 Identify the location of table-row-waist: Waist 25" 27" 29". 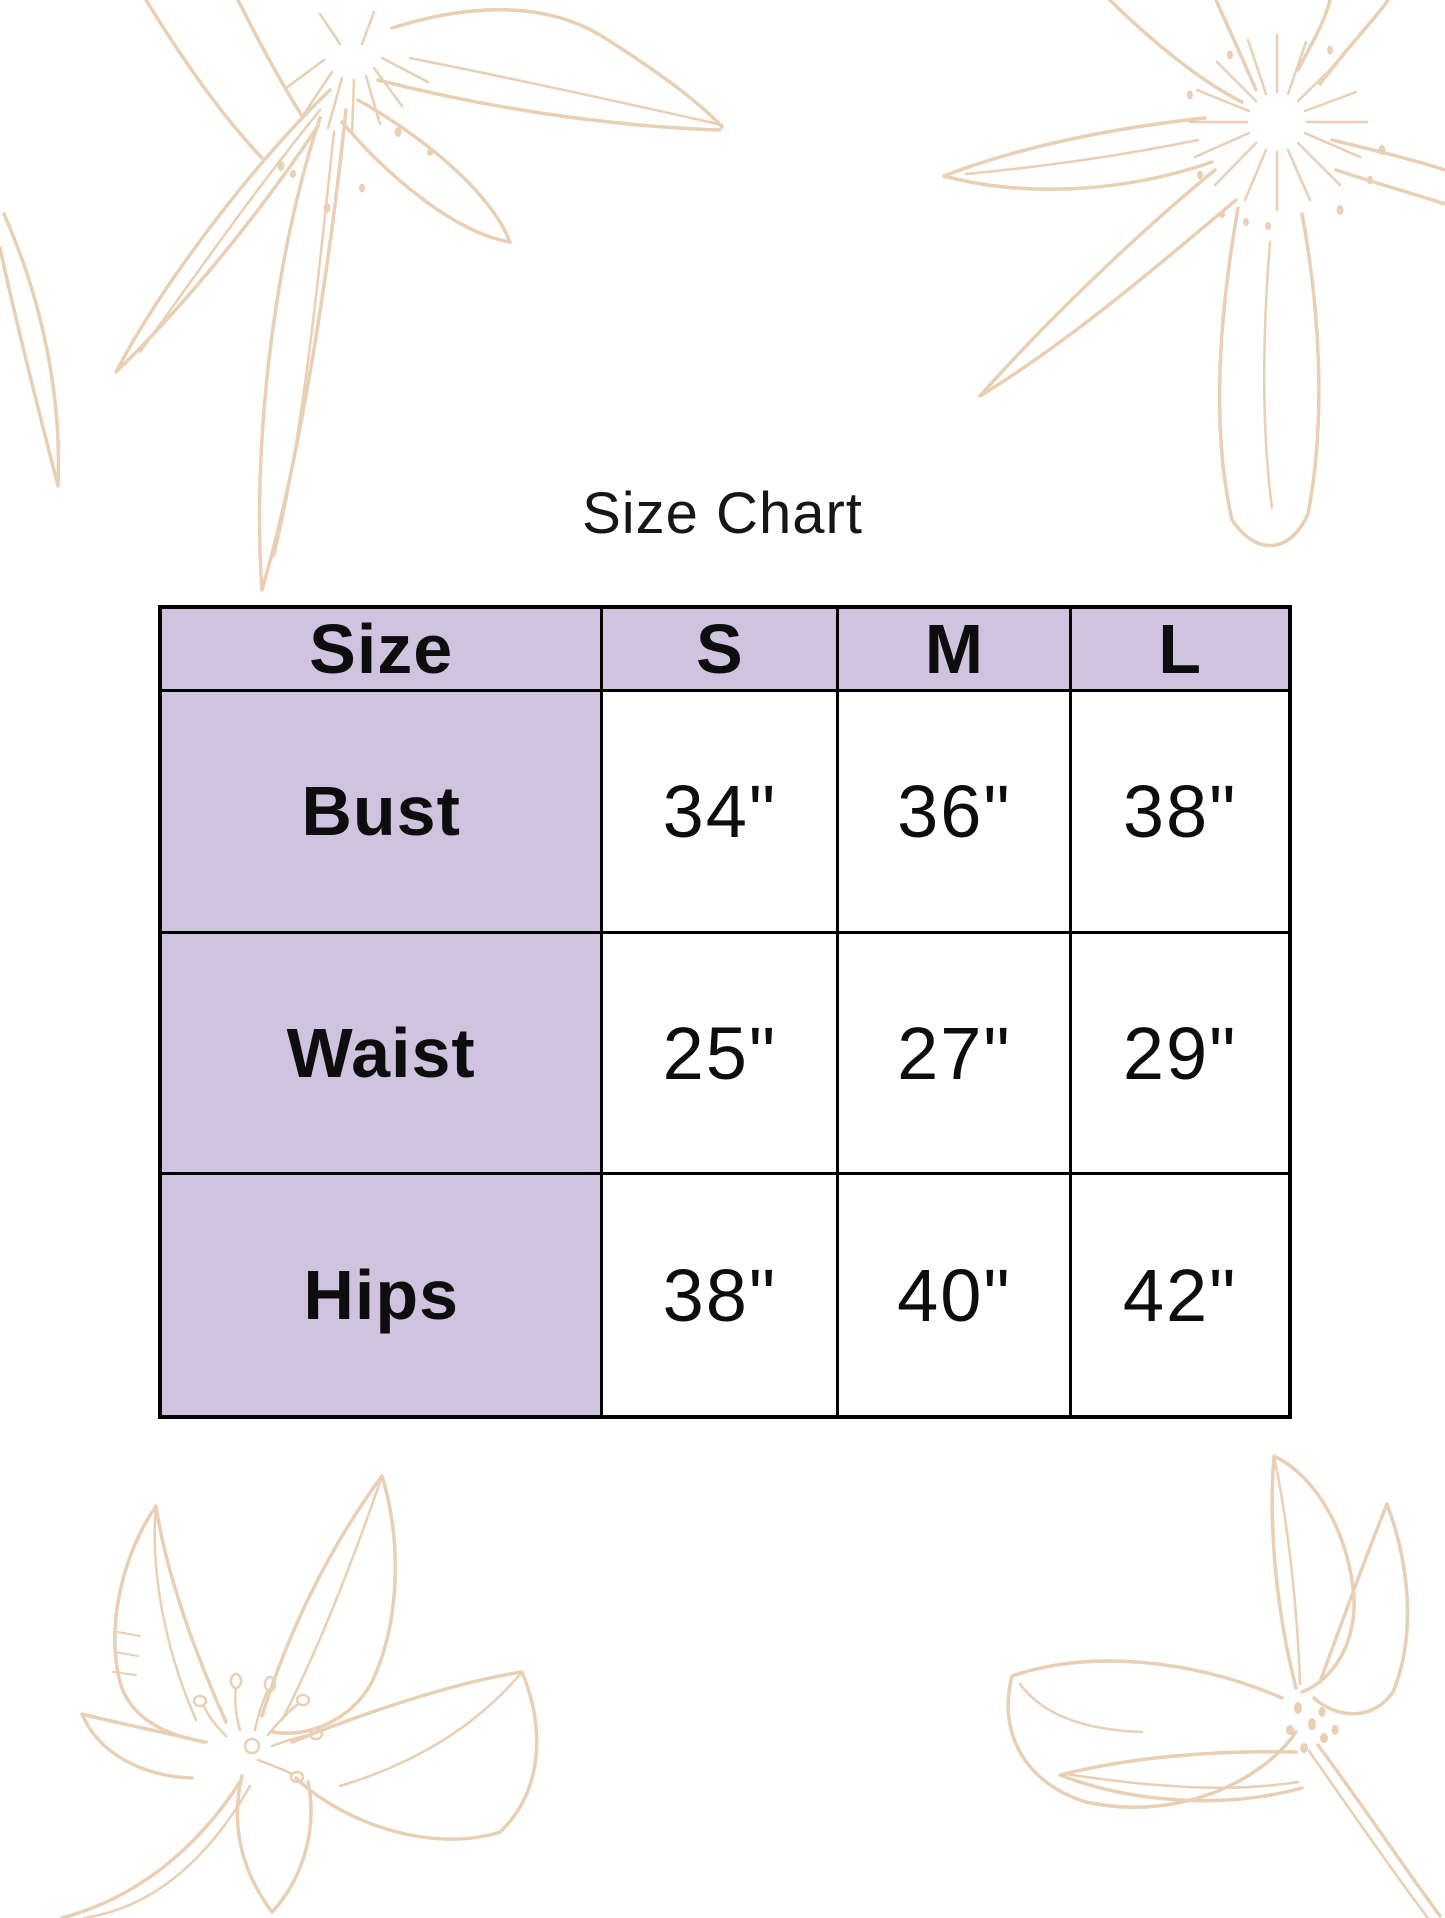
(725, 1053).